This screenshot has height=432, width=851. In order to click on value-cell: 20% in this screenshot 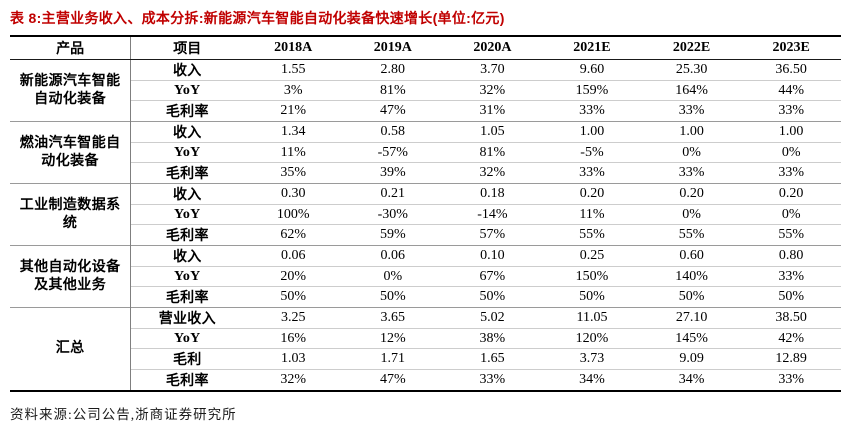, I will do `click(293, 276)`.